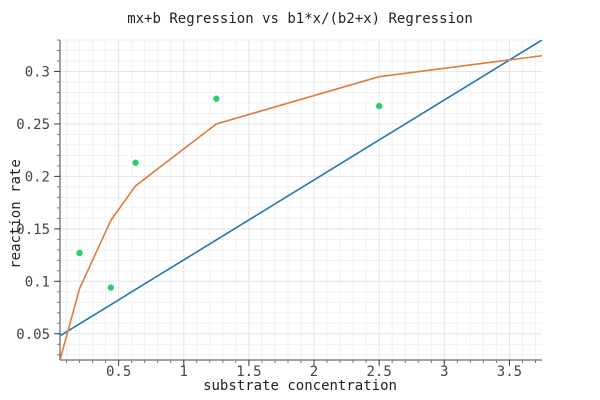 The height and width of the screenshot is (400, 600). What do you see at coordinates (509, 372) in the screenshot?
I see `x-tick-label: 3.5` at bounding box center [509, 372].